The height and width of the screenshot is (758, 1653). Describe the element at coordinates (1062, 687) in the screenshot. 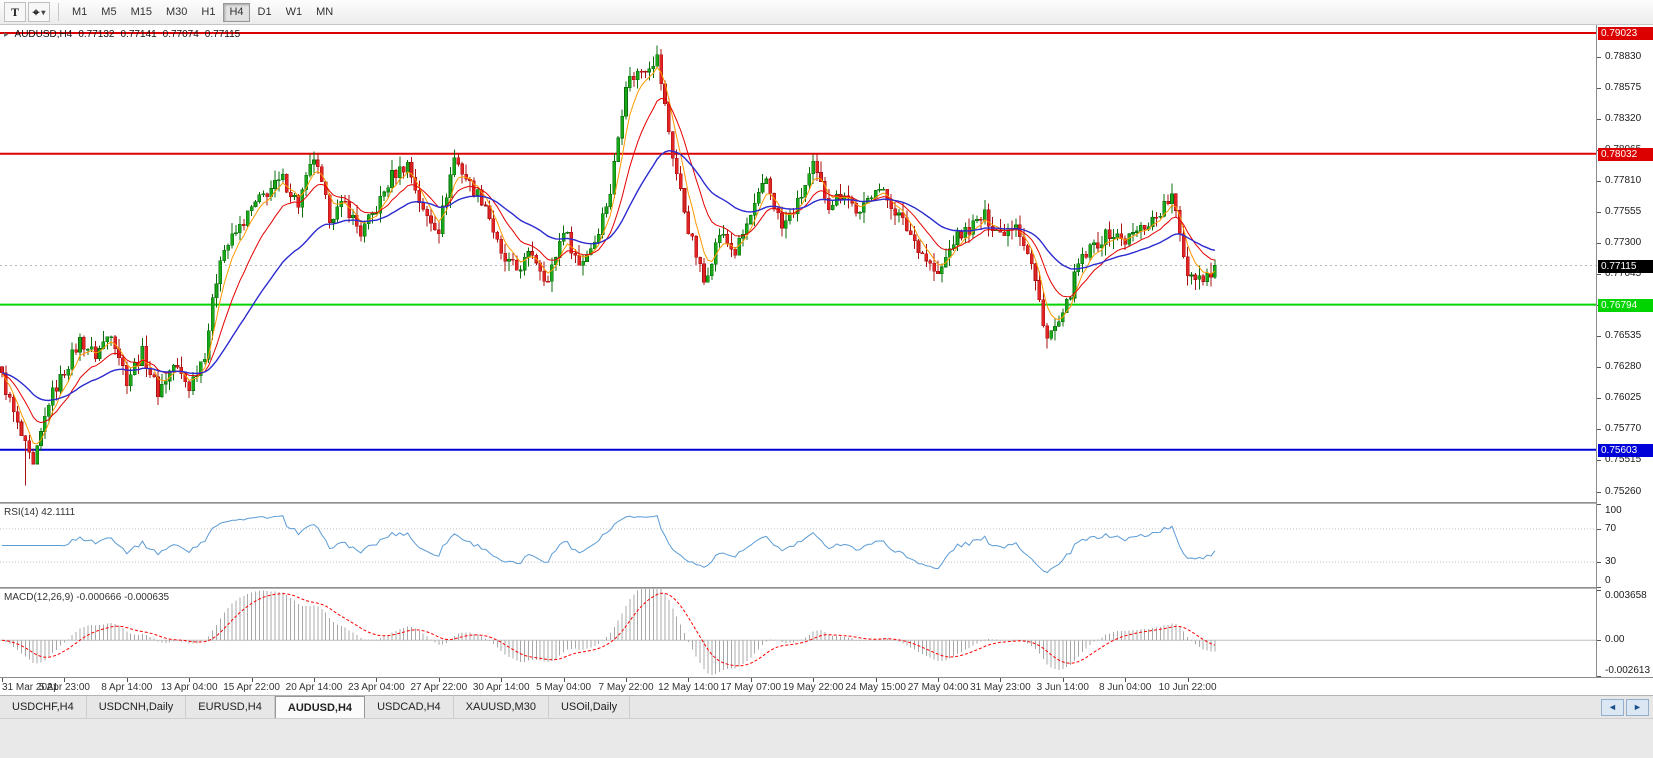

I see `time-axis-label: 3 Jun 14:00` at that location.